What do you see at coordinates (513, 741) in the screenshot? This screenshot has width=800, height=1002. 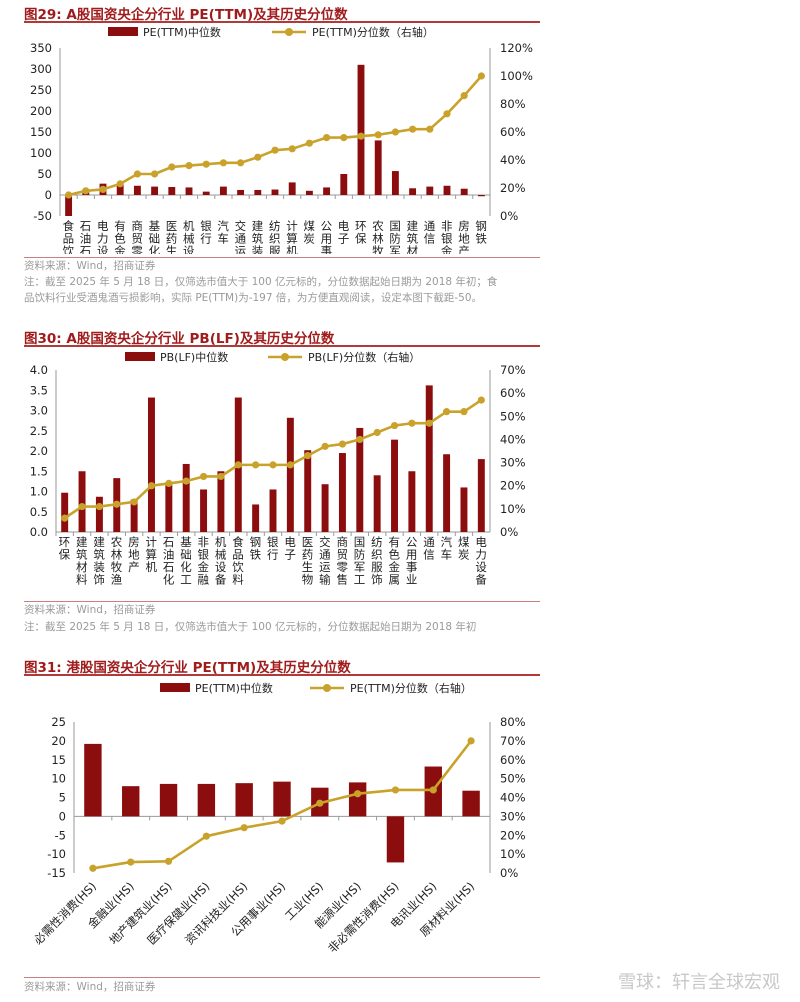 I see `right-axis-tick-label: 70%` at bounding box center [513, 741].